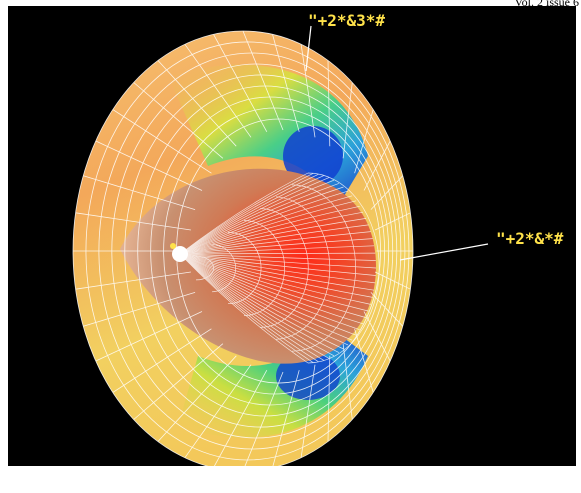 The height and width of the screenshot is (493, 581). I want to click on apex-highlight, so click(173, 246).